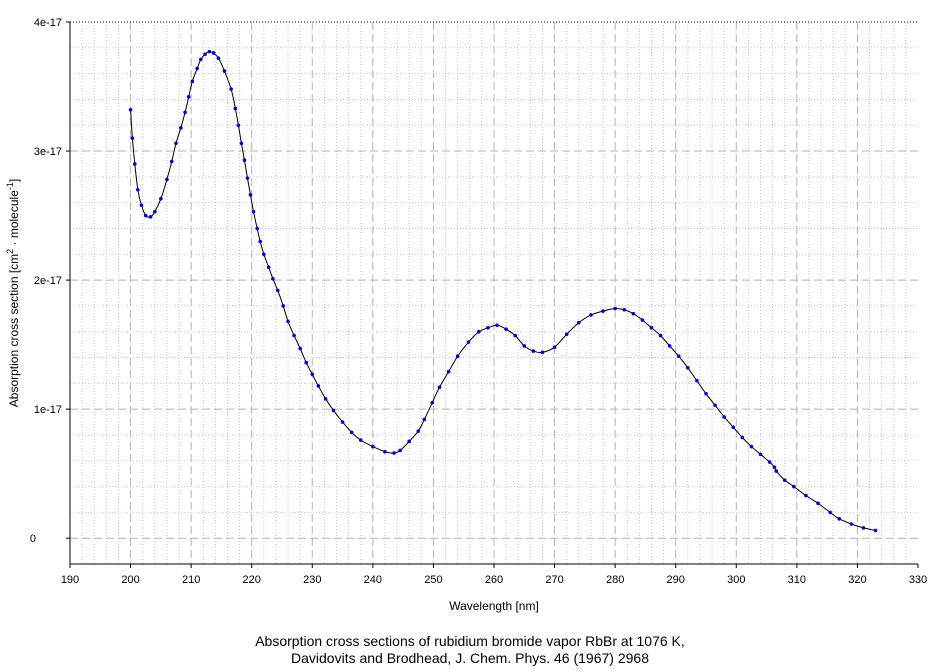 The height and width of the screenshot is (672, 940). What do you see at coordinates (494, 580) in the screenshot?
I see `x-tick-label: 260` at bounding box center [494, 580].